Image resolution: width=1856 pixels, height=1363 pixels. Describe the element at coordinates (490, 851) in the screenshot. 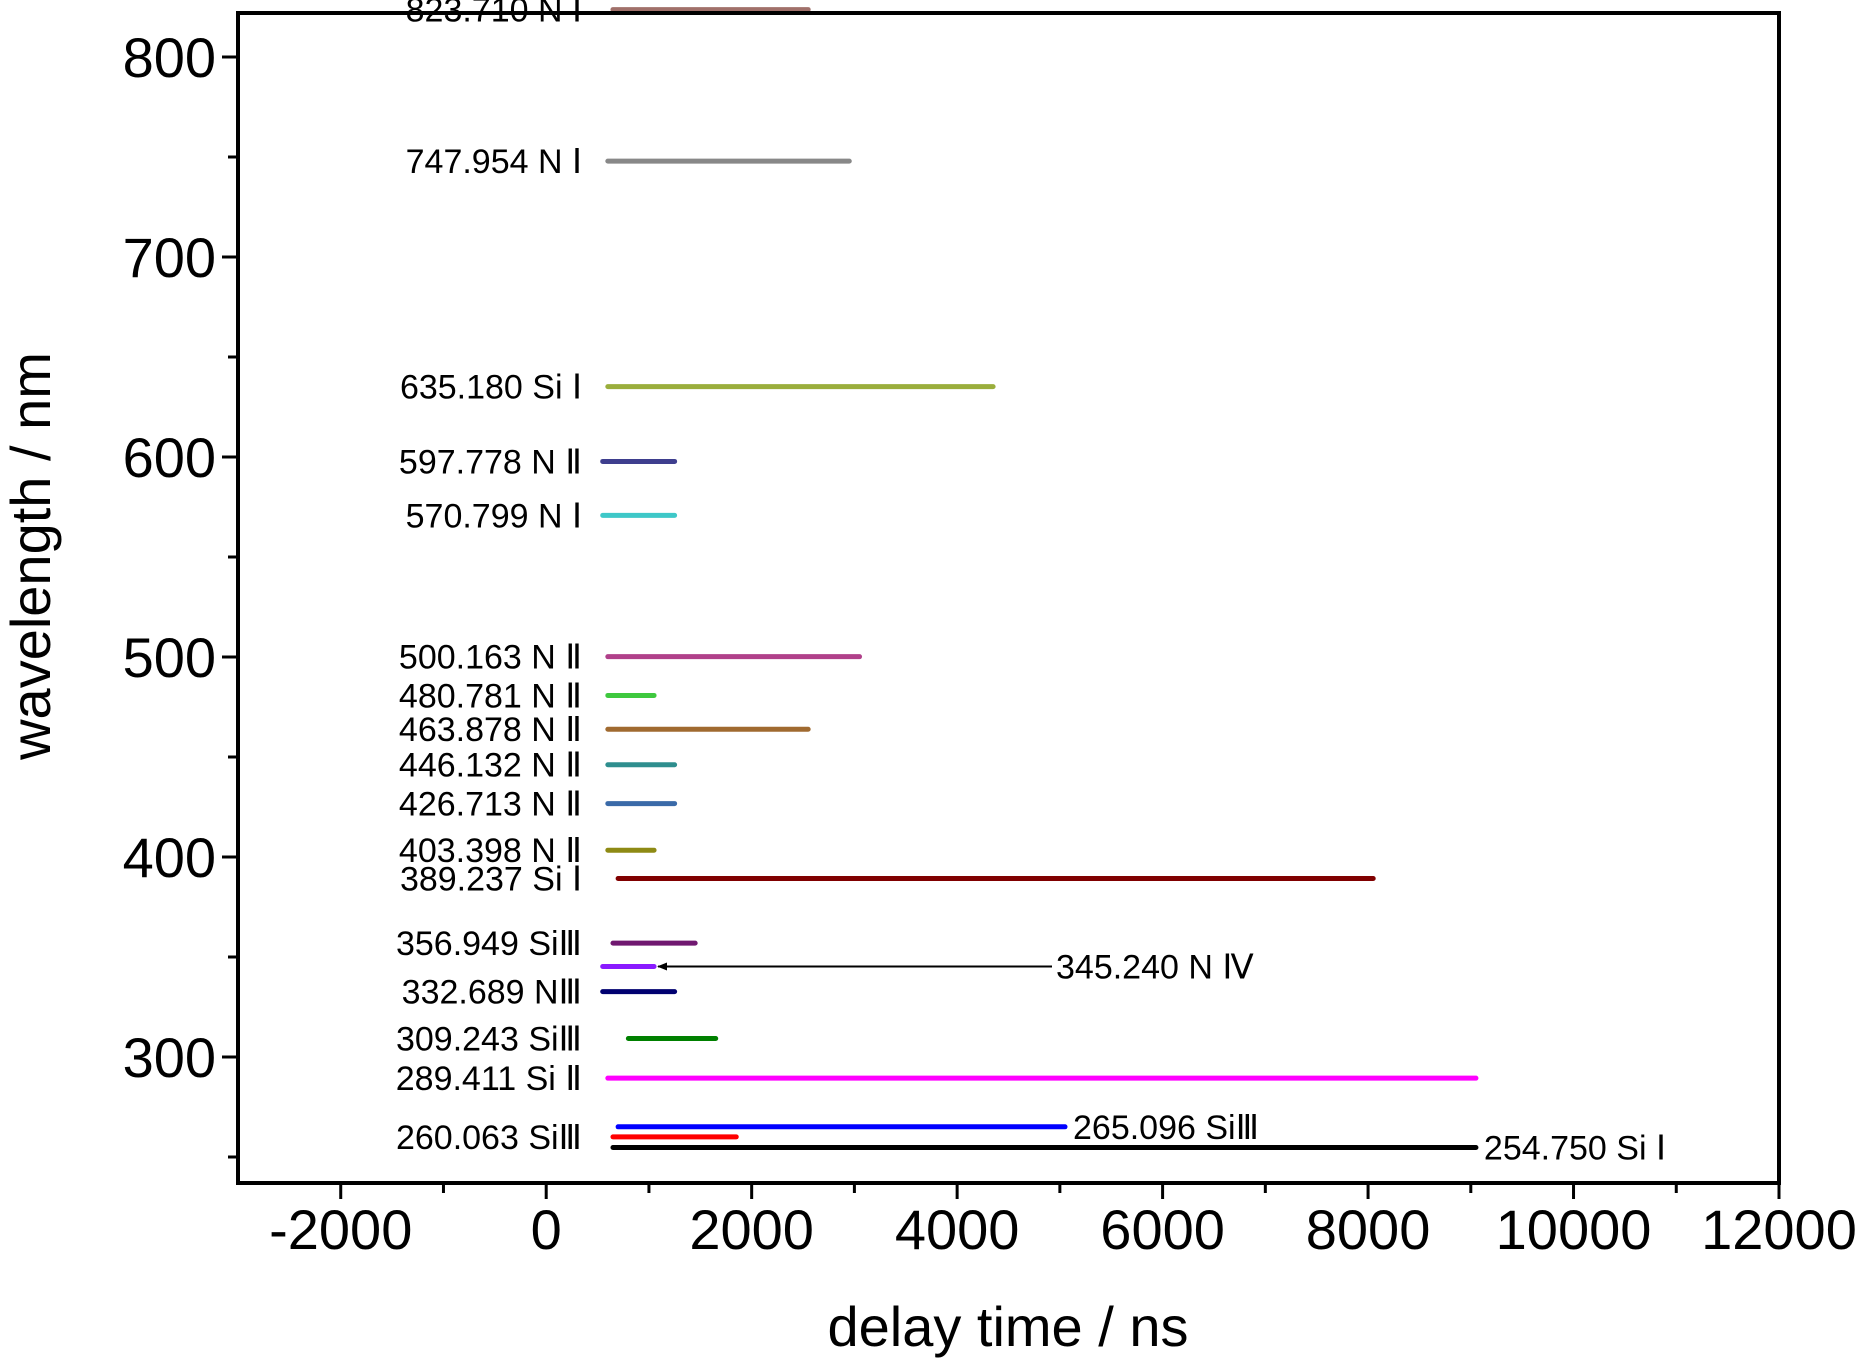

I see `line-label: 403.398 N Ⅱ` at that location.